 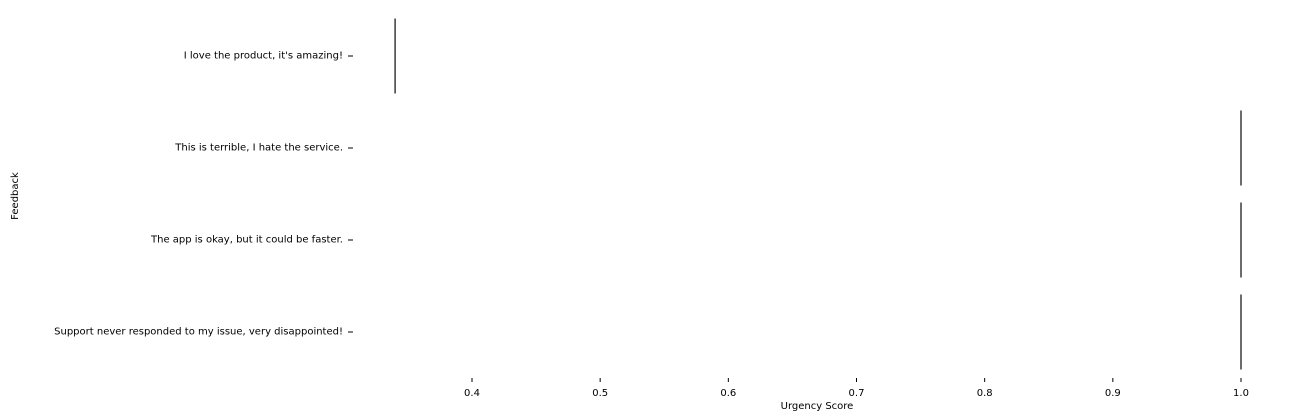 I want to click on y-tick-label: This is terrible, I hate the service., so click(x=258, y=148).